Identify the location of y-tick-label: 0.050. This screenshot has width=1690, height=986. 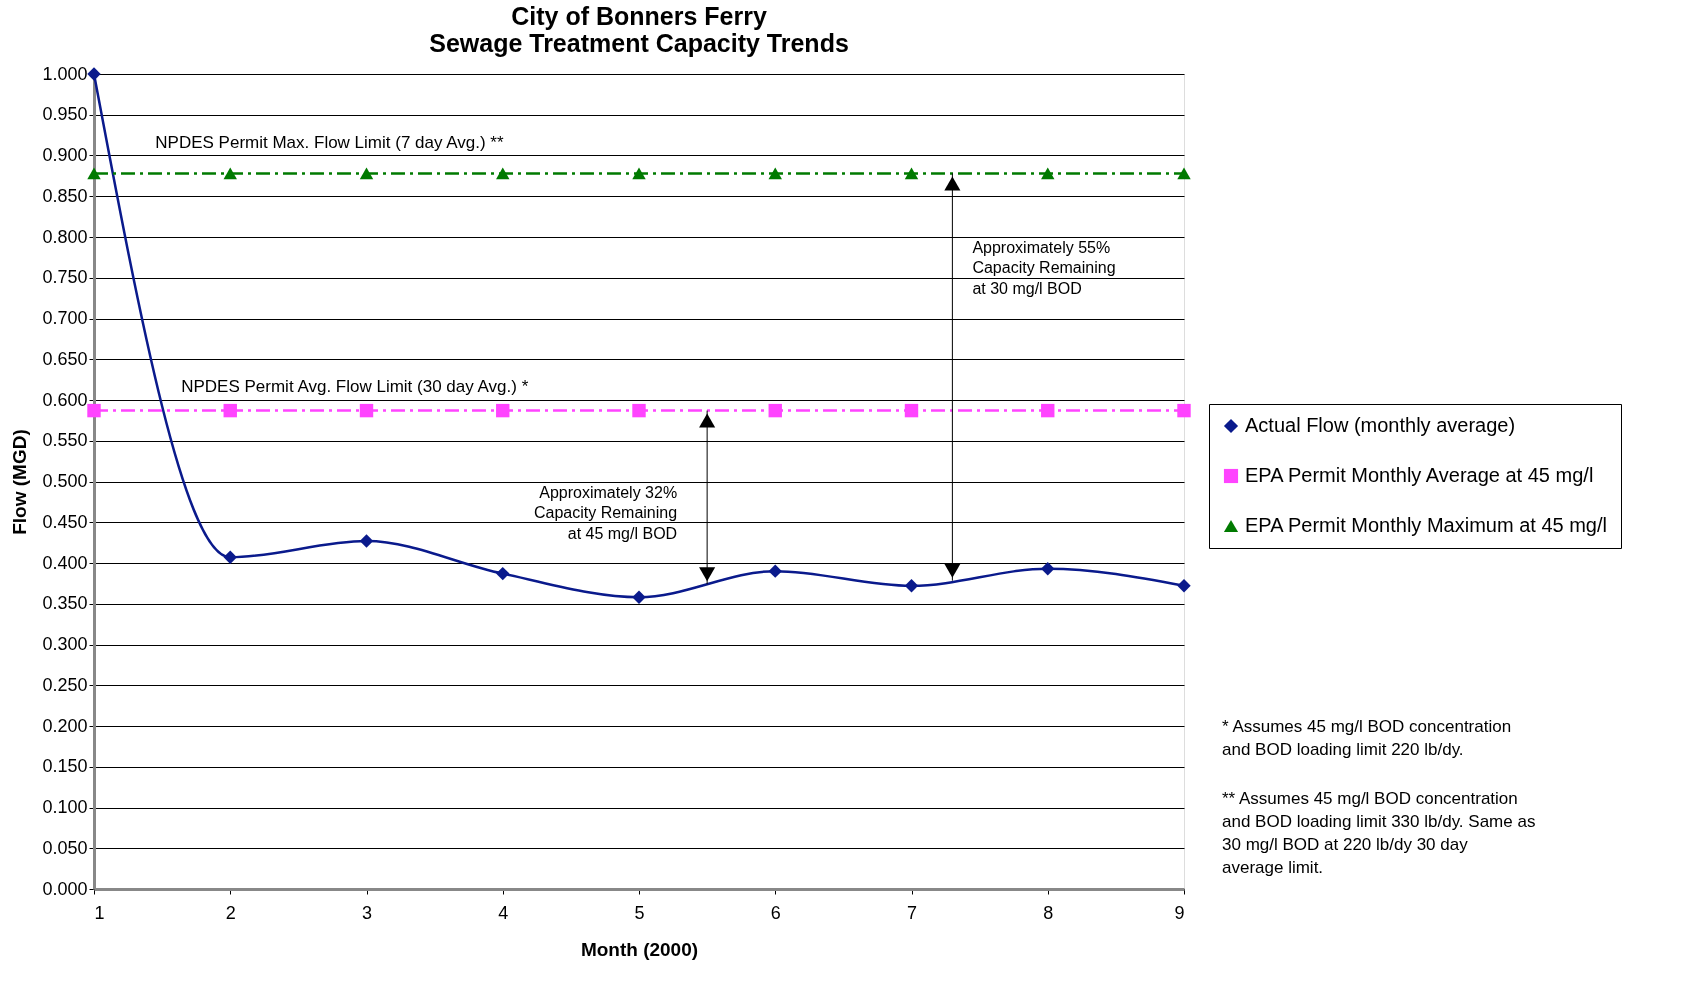
(65, 847).